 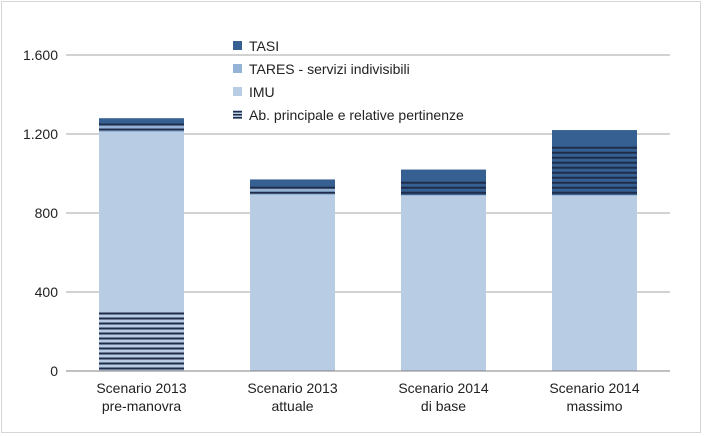 What do you see at coordinates (237, 114) in the screenshot?
I see `legend-swatch-hatched` at bounding box center [237, 114].